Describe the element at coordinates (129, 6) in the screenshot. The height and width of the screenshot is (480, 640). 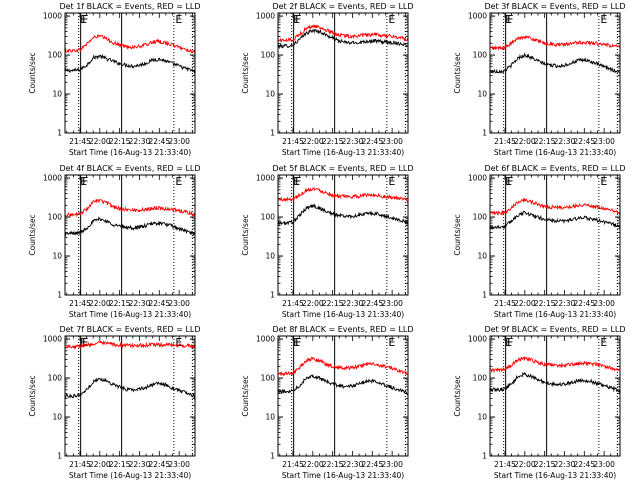
I see `panel-title: Det 1f BLACK = Events, RED = LLD` at that location.